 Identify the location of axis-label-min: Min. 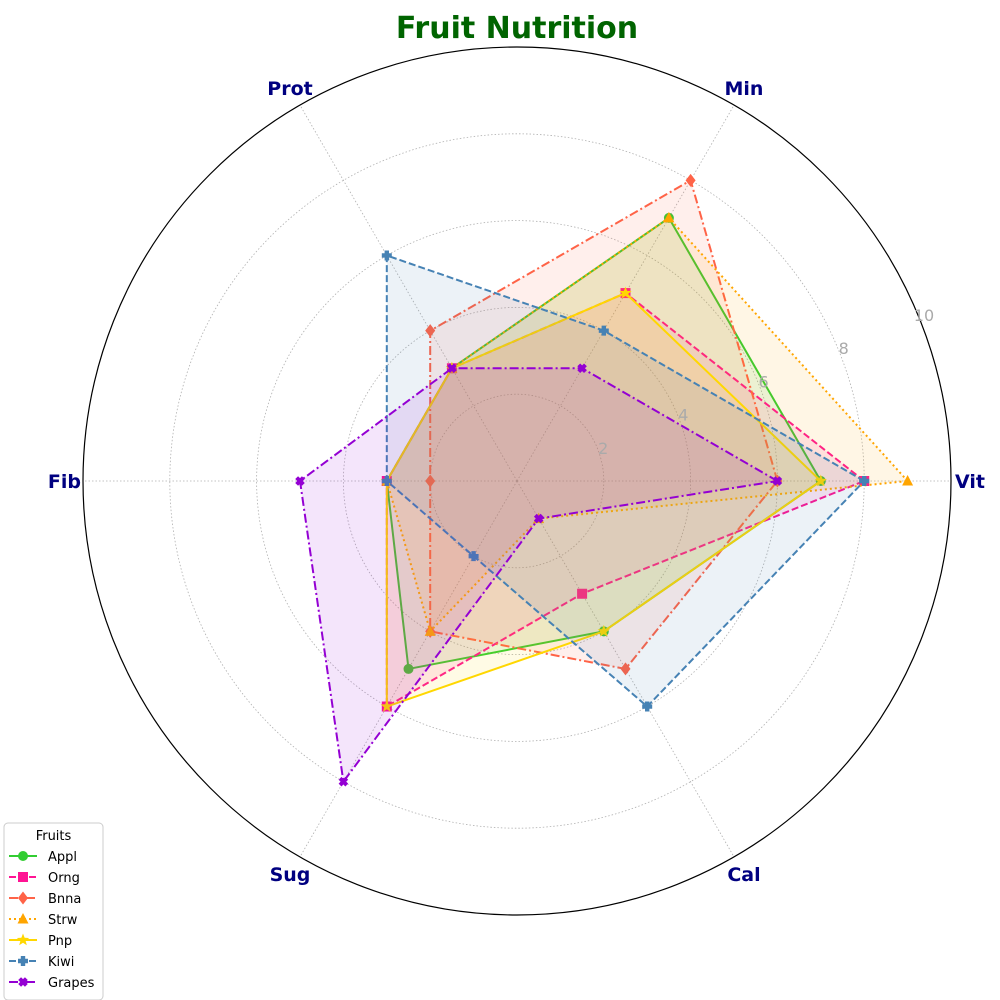
(744, 89).